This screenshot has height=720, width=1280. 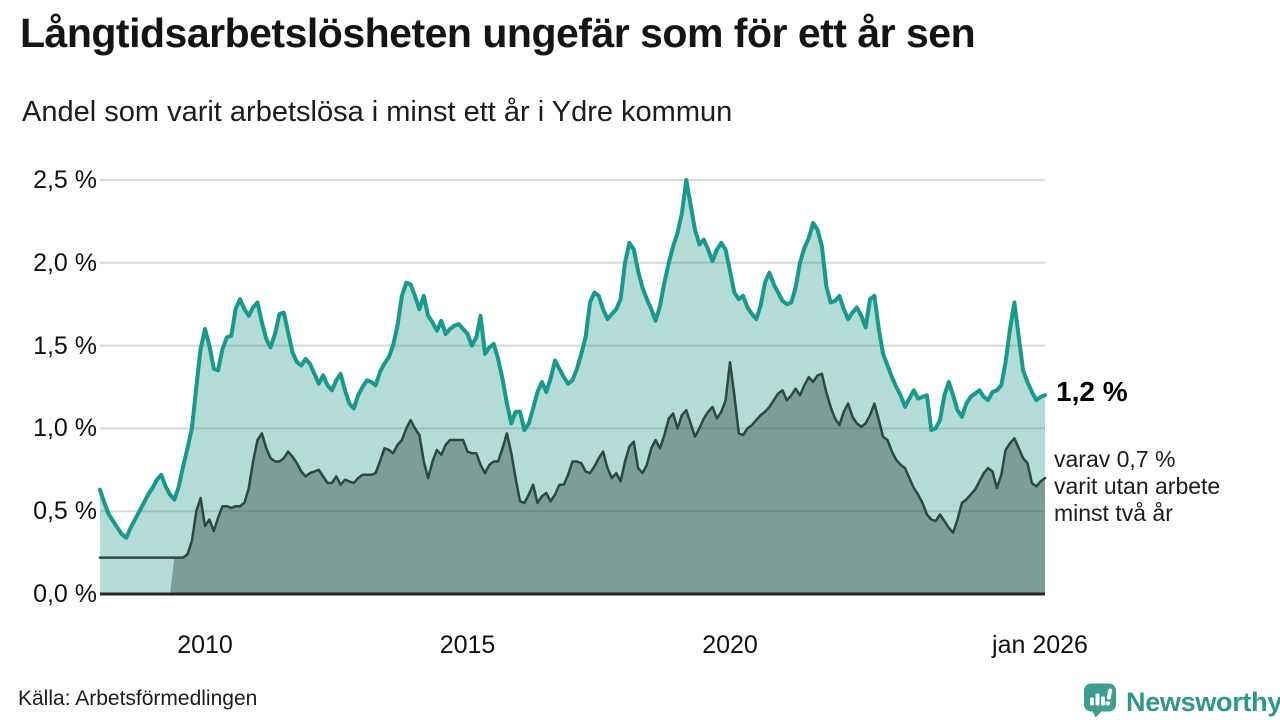 What do you see at coordinates (1092, 392) in the screenshot?
I see `latest-value-label: 1,2 %` at bounding box center [1092, 392].